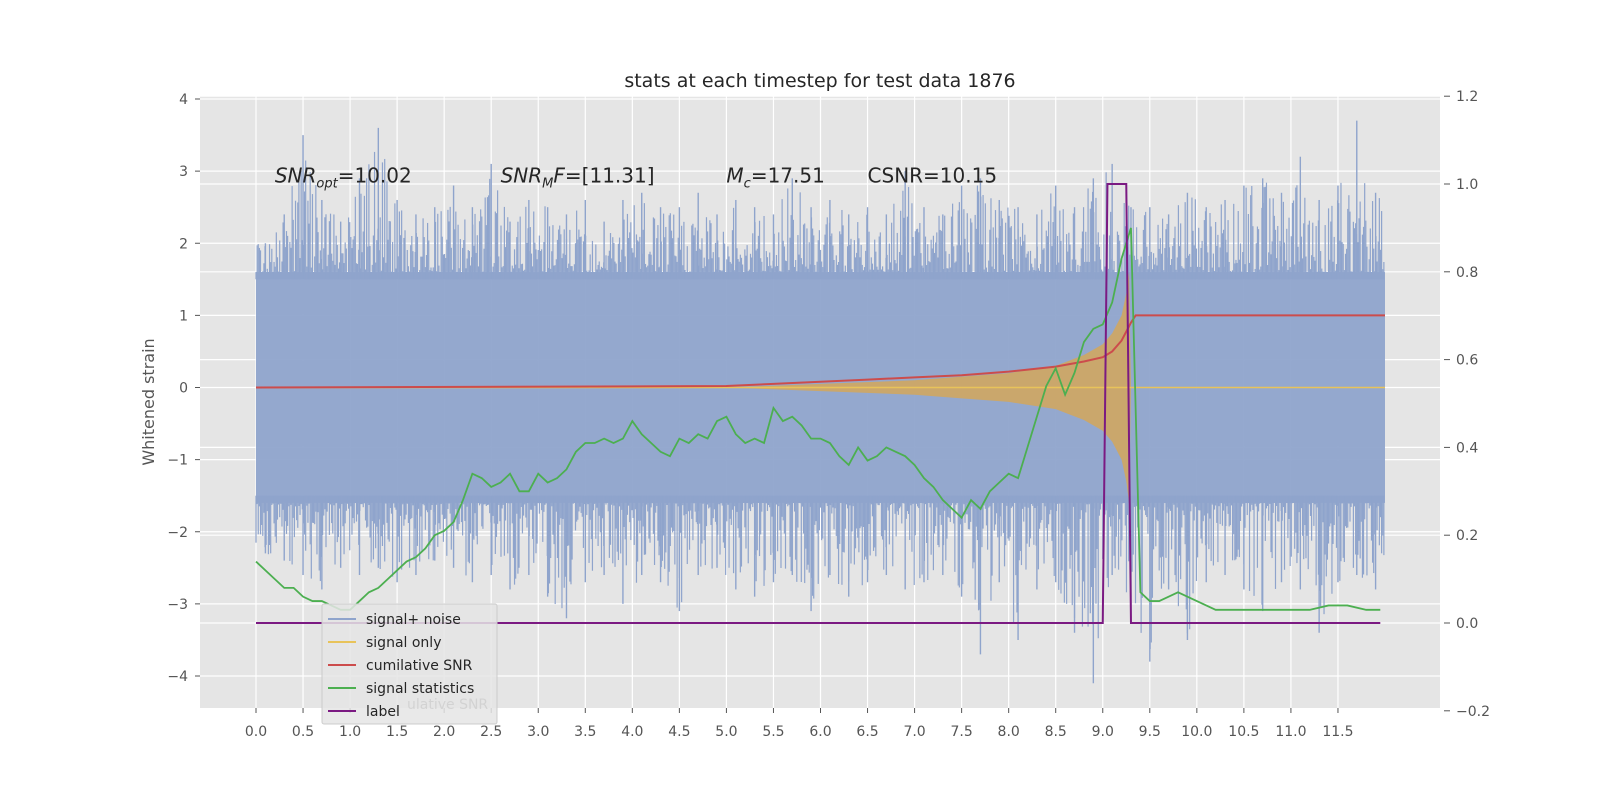 The height and width of the screenshot is (800, 1600). I want to click on x-tick-label: 11.0, so click(1290, 732).